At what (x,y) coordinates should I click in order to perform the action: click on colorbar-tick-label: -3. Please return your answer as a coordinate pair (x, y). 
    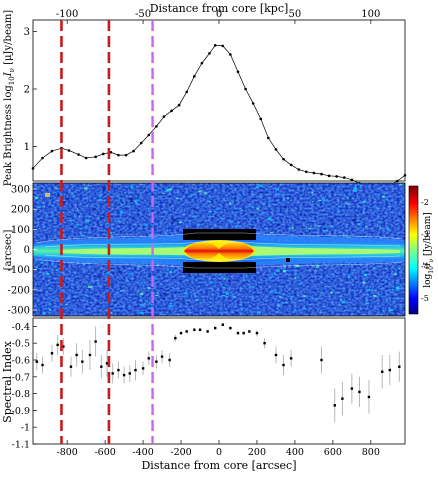
    Looking at the image, I should click on (425, 234).